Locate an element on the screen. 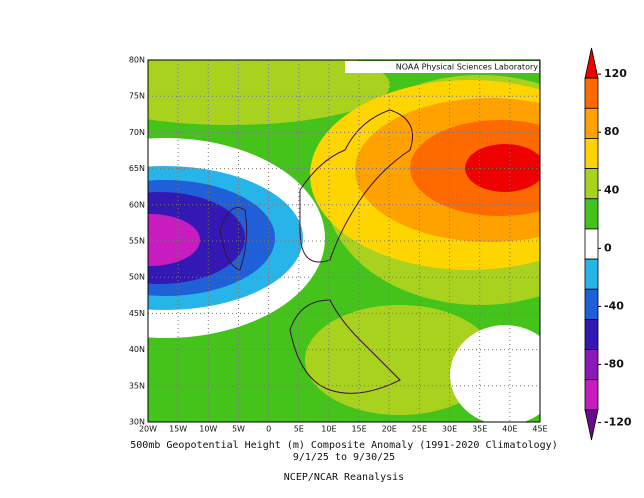  lon-label: 25E is located at coordinates (419, 429).